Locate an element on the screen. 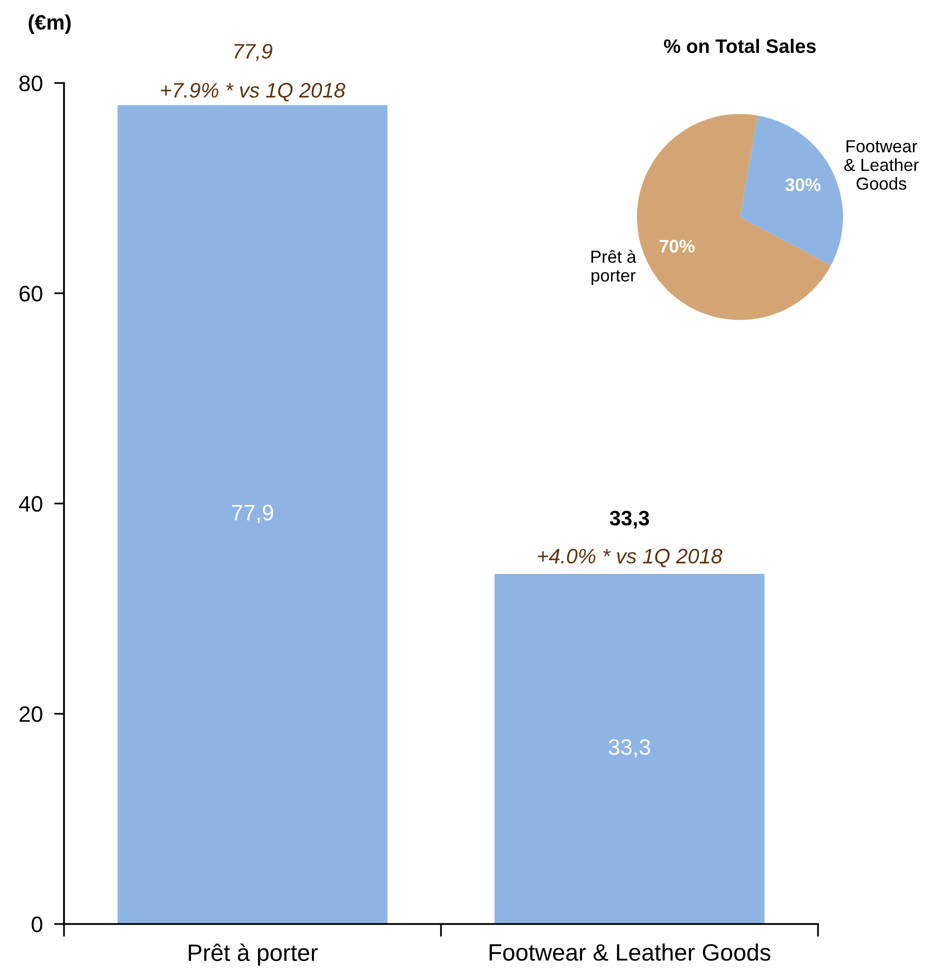 The width and height of the screenshot is (934, 974). slice-label: Footwear & Leather Goods is located at coordinates (881, 165).